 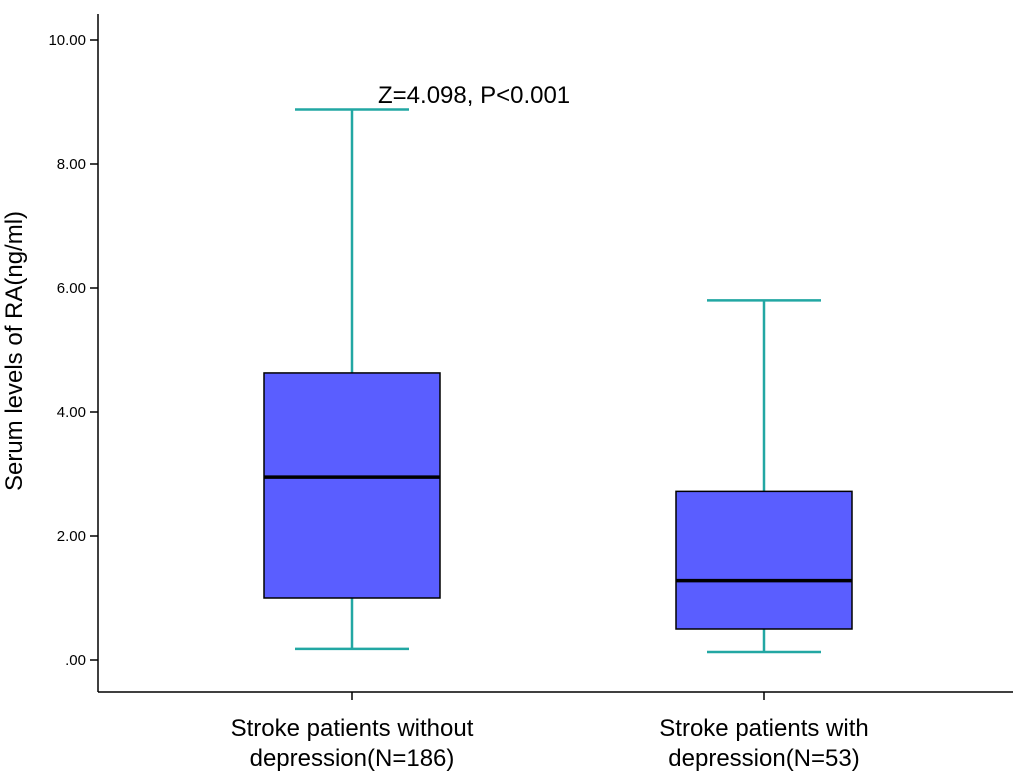 What do you see at coordinates (474, 95) in the screenshot?
I see `statistics-annotation: Z=4.098, P<0.001` at bounding box center [474, 95].